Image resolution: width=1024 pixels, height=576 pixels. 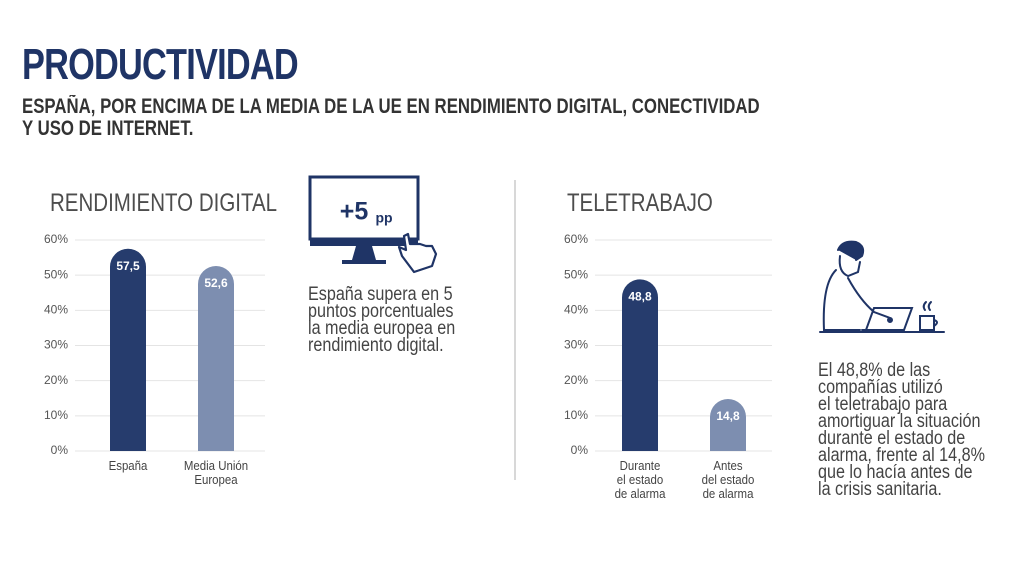 What do you see at coordinates (216, 283) in the screenshot?
I see `value-label: 52,6` at bounding box center [216, 283].